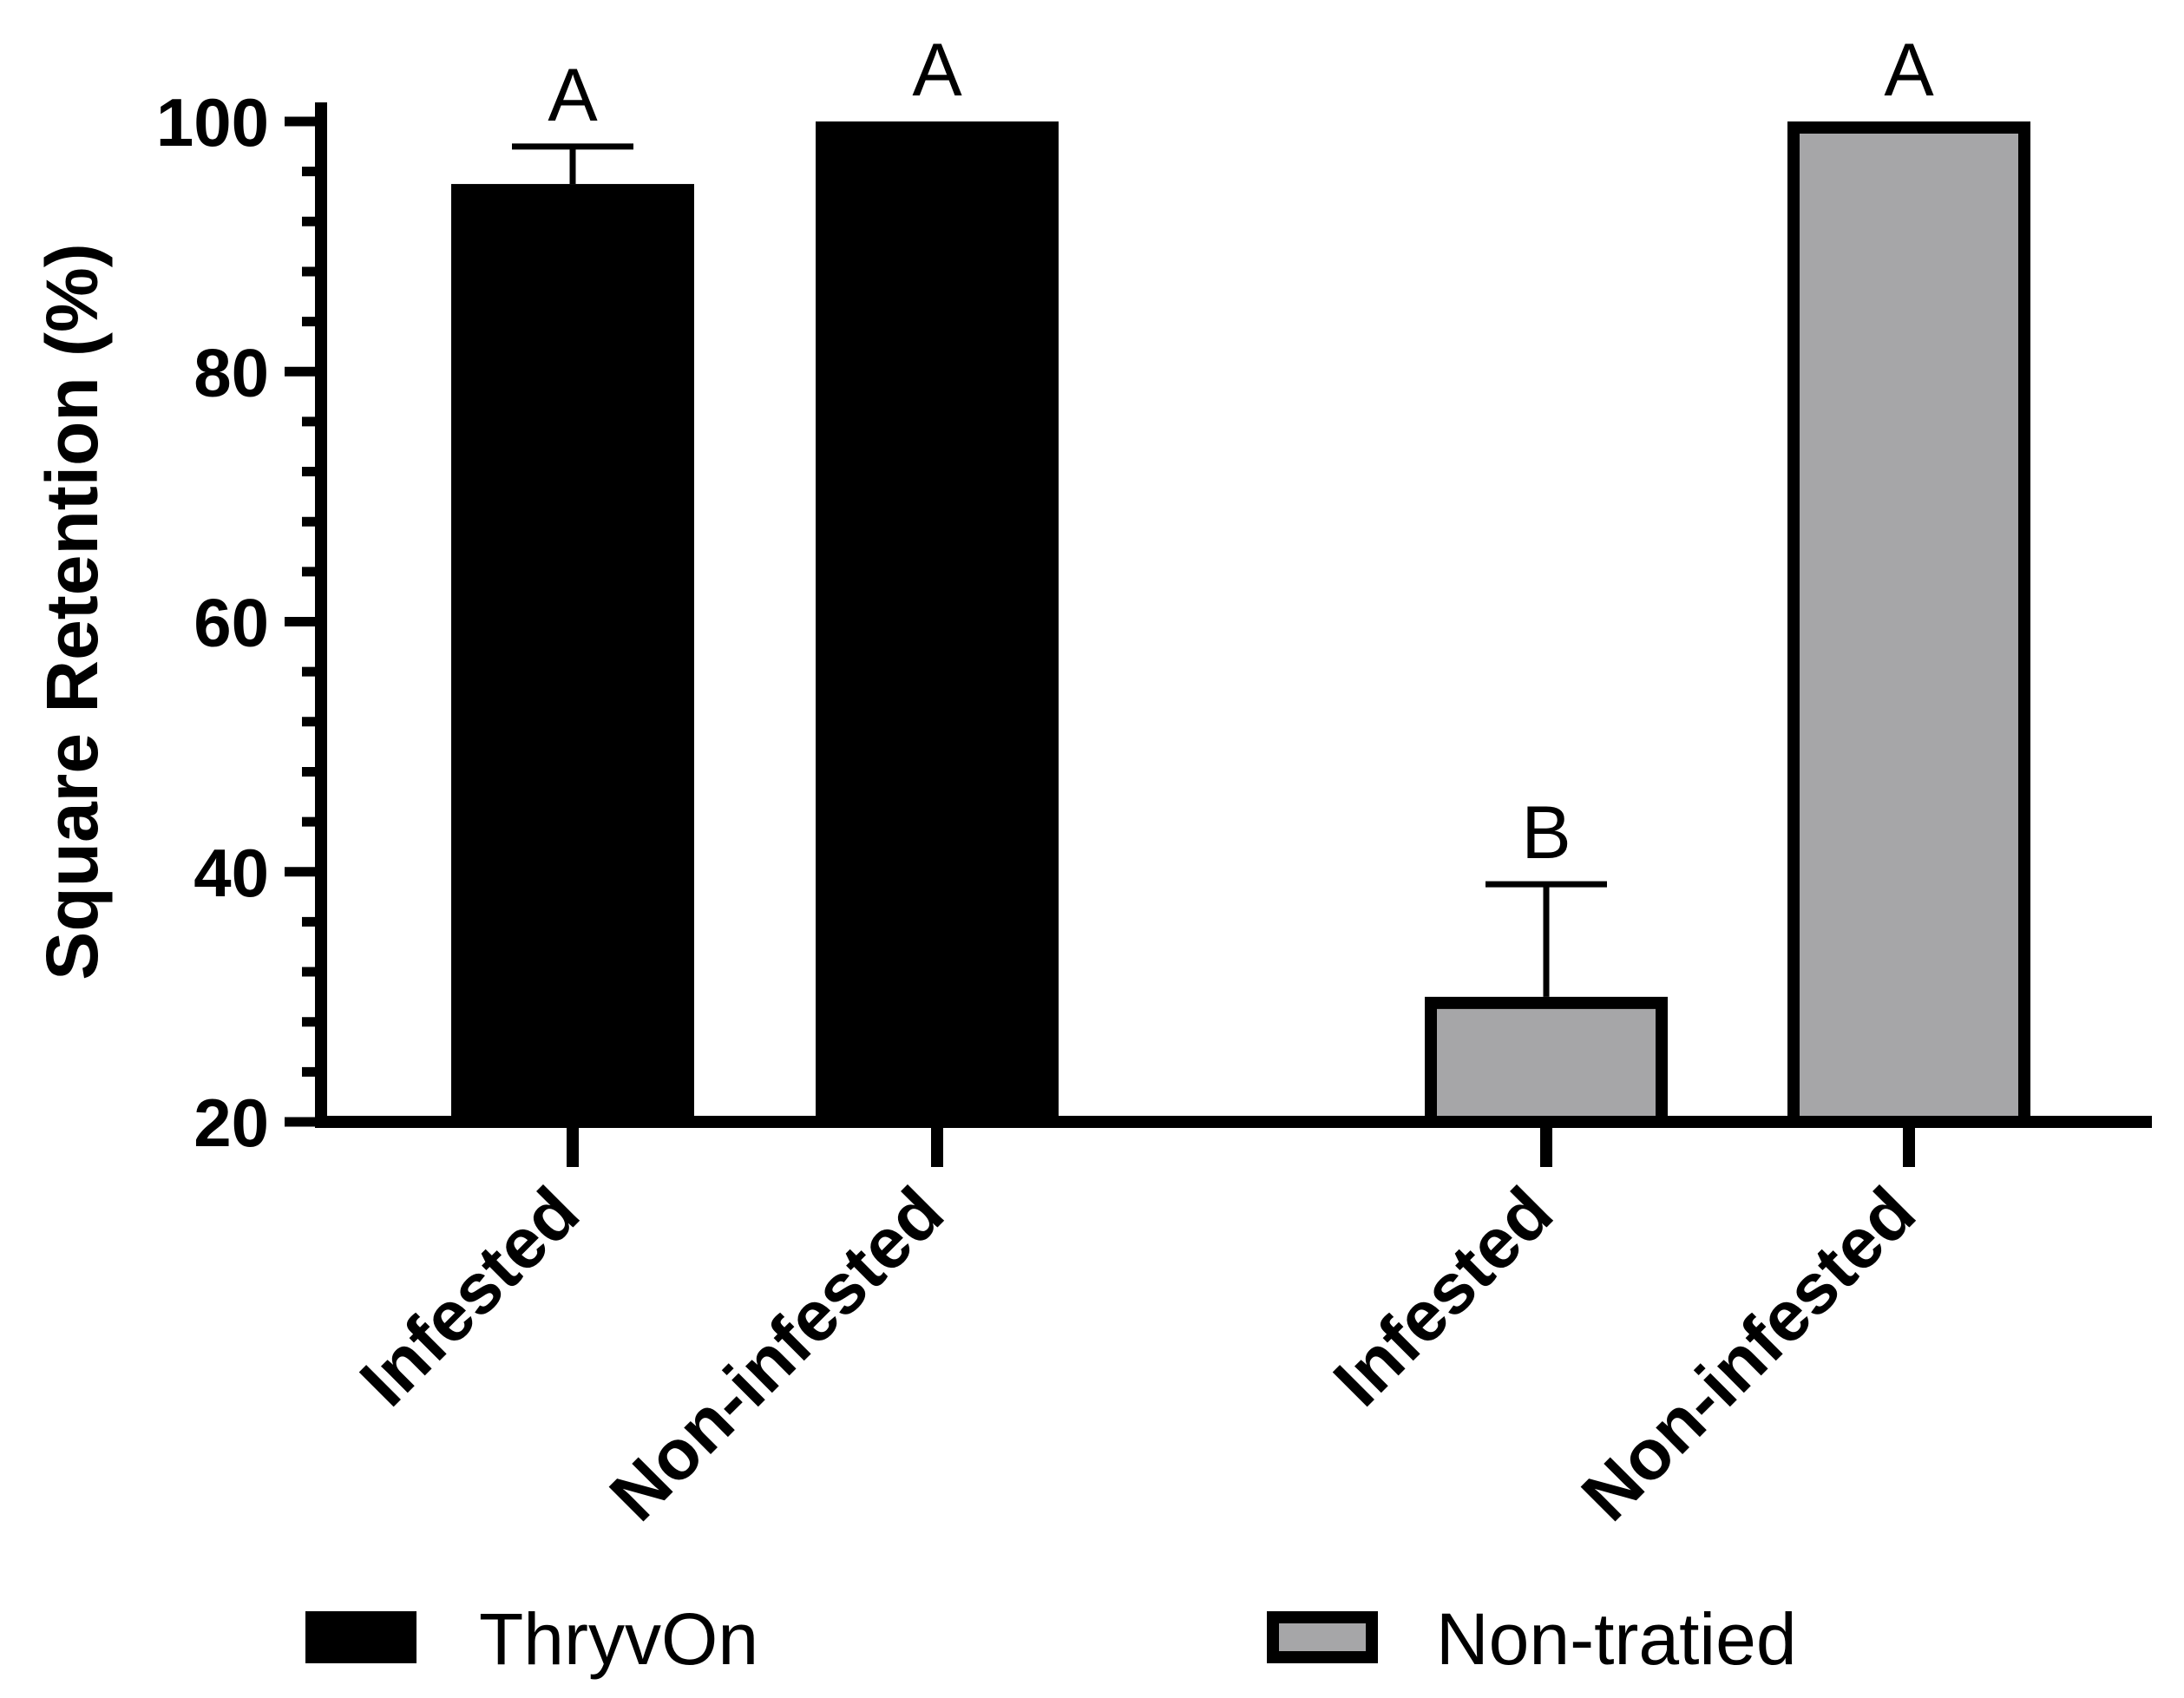 The image size is (2184, 1698). Describe the element at coordinates (1051, 1639) in the screenshot. I see `legend: ThryvOn Non-tratied` at that location.